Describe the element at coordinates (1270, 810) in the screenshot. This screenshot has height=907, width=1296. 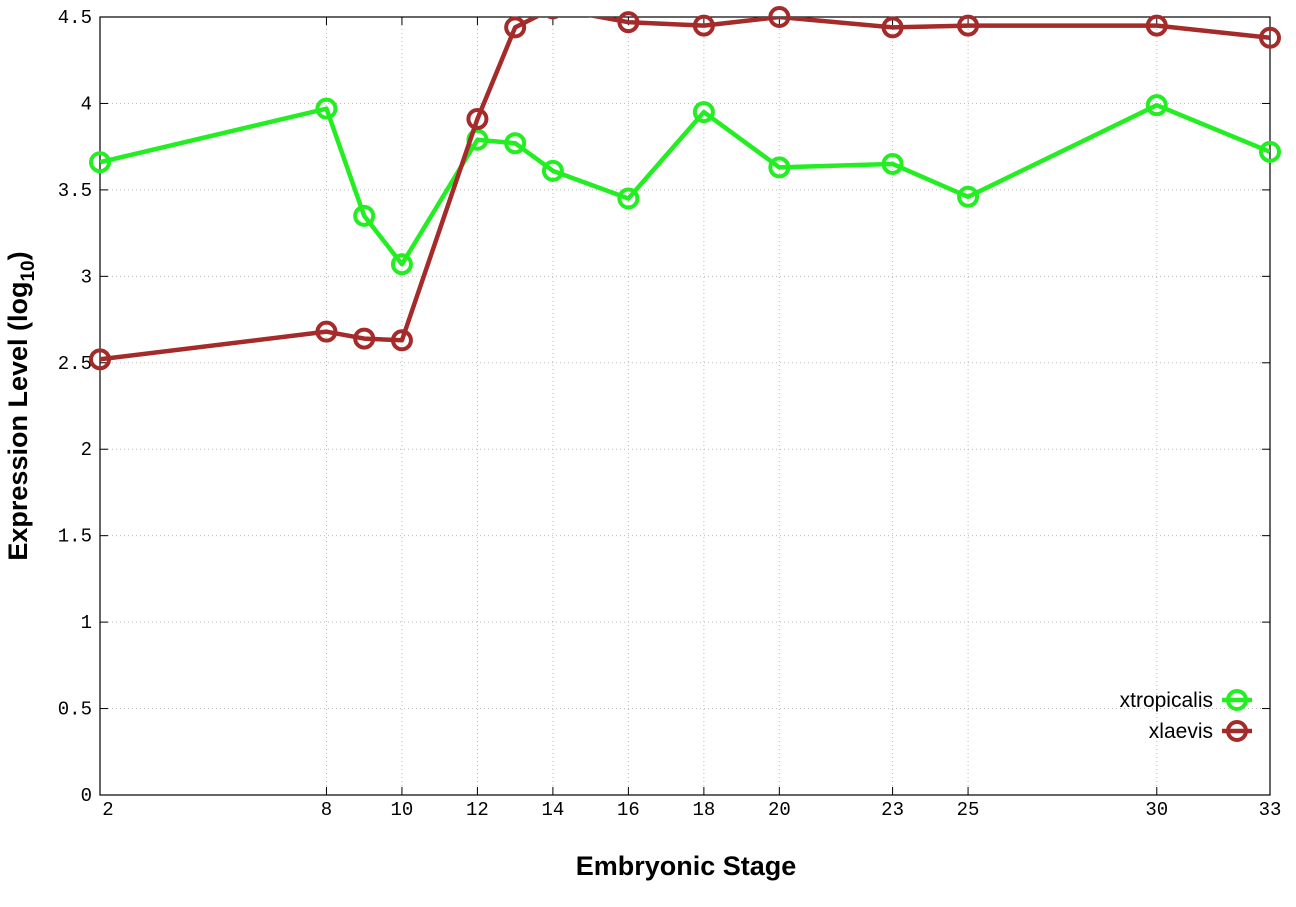
I see `x-tick-label: 33` at that location.